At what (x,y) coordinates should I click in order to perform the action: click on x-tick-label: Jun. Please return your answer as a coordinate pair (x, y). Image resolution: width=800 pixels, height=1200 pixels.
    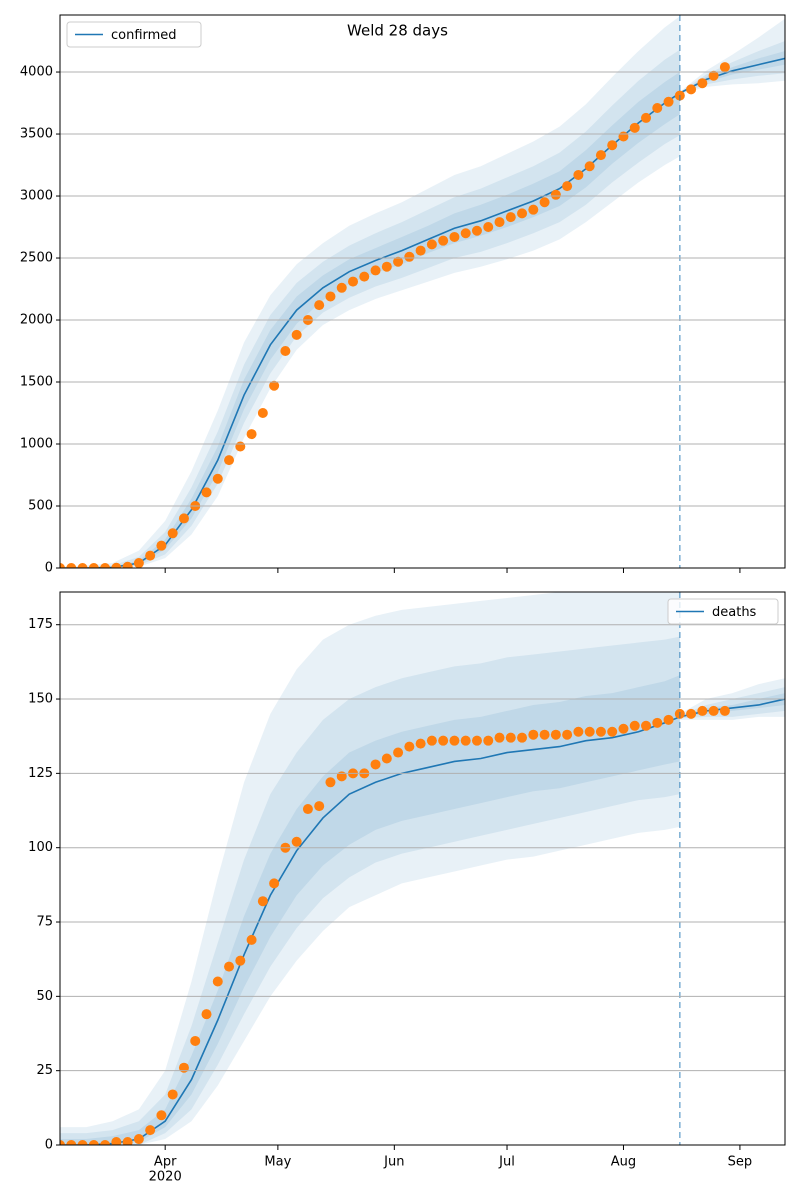
    Looking at the image, I should click on (393, 1162).